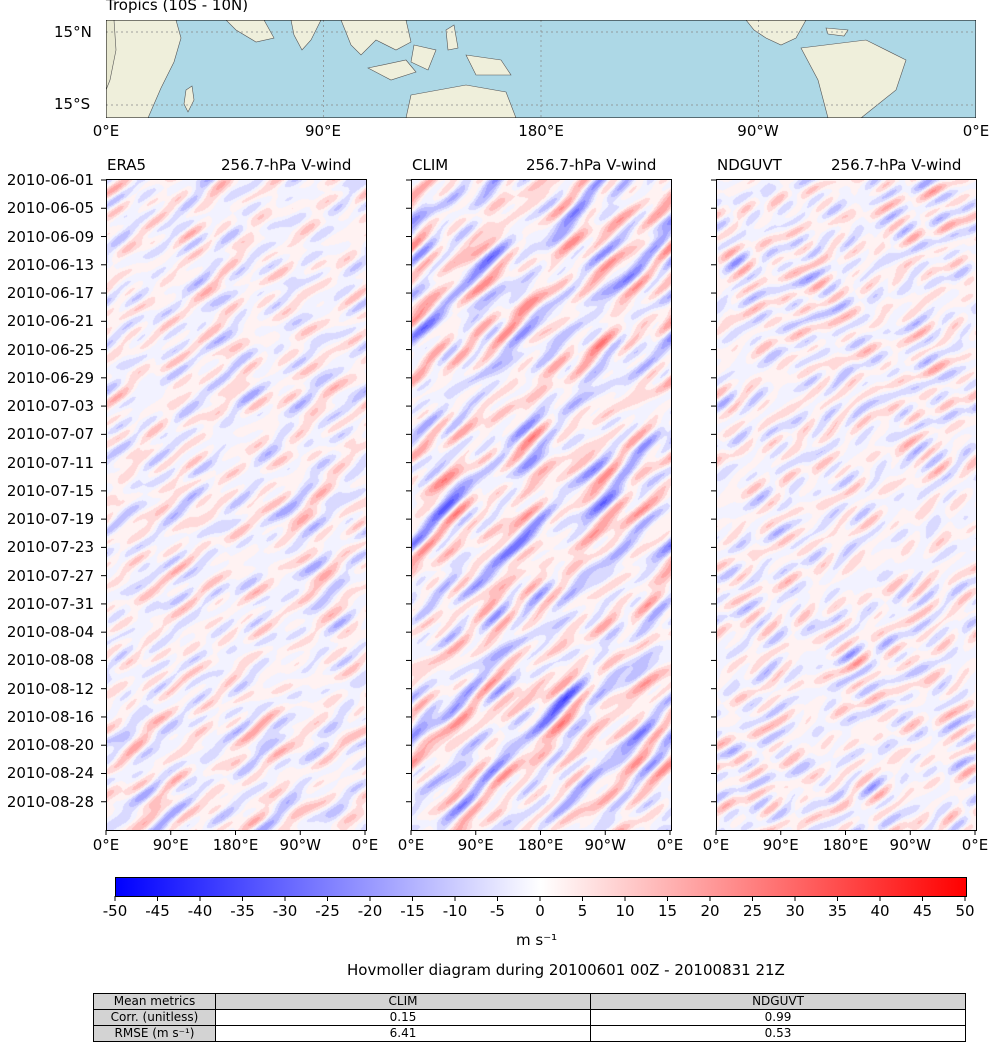 The height and width of the screenshot is (1045, 989). Describe the element at coordinates (778, 1001) in the screenshot. I see `metrics-header-cell: NDGUVT` at that location.